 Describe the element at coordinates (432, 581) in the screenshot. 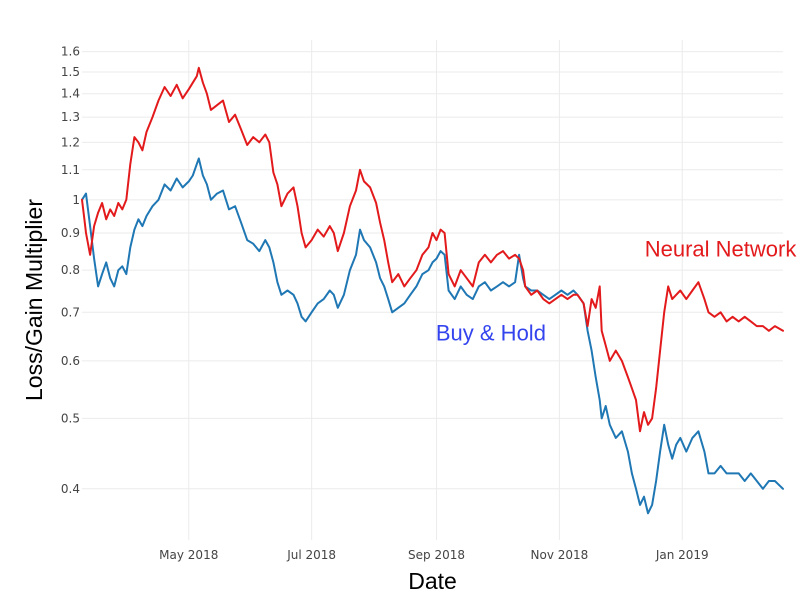

I see `x-axis-title: Date` at that location.